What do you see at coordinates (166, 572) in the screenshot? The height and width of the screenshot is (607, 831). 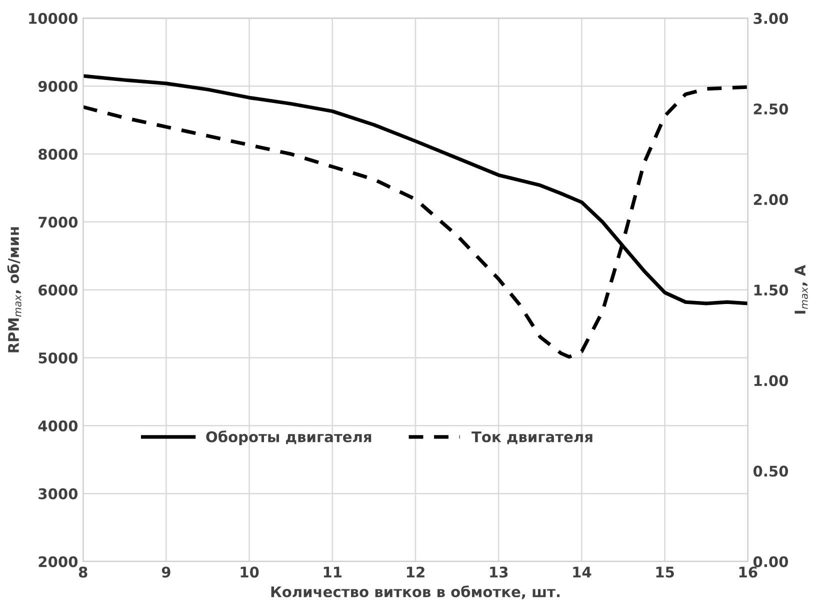 I see `x-tick-label: 9` at bounding box center [166, 572].